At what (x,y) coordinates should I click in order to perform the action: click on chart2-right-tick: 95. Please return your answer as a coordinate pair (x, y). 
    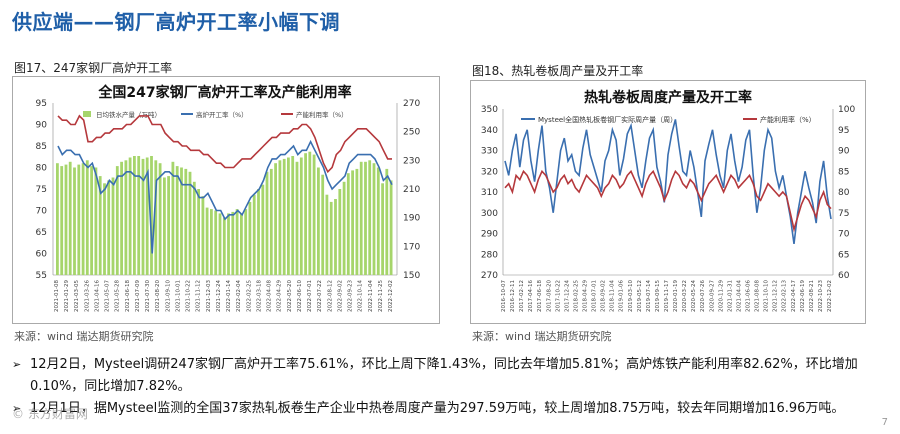
    Looking at the image, I should click on (843, 131).